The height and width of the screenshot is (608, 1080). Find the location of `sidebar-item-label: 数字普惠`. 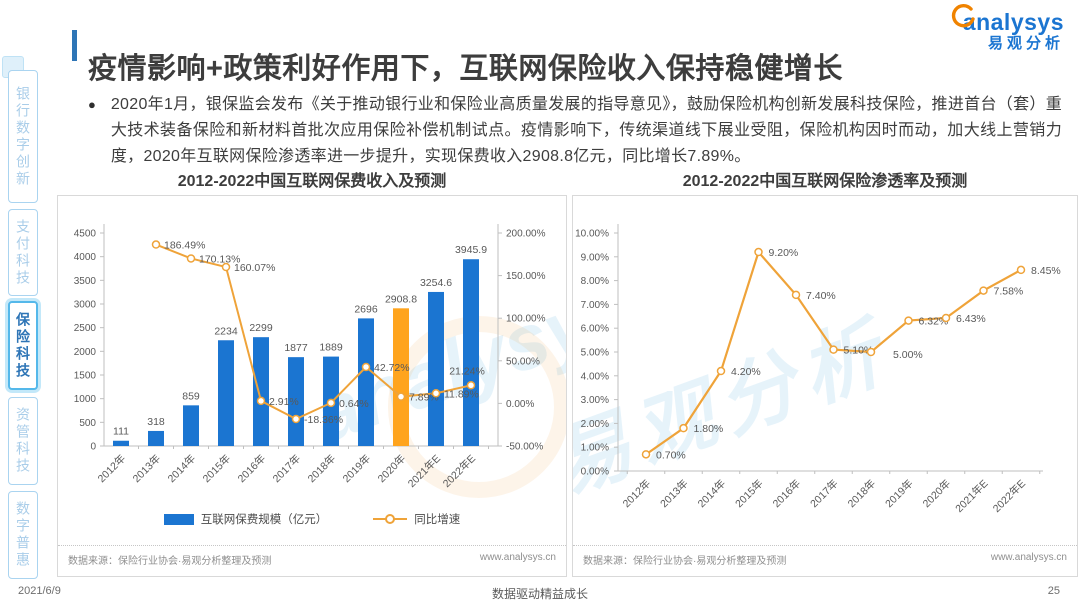

sidebar-item-label: 数字普惠 is located at coordinates (23, 535).